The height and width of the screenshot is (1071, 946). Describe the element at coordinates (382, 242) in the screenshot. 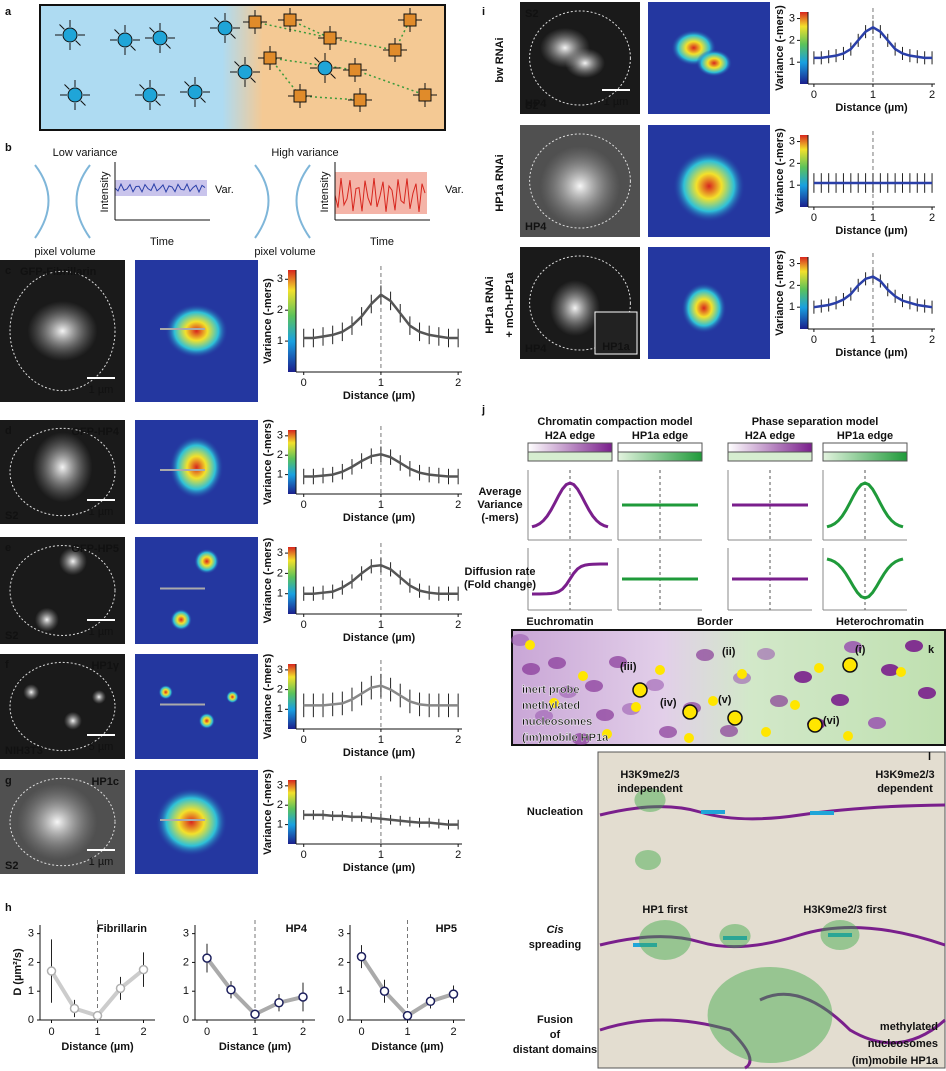

I see `label: Time` at that location.